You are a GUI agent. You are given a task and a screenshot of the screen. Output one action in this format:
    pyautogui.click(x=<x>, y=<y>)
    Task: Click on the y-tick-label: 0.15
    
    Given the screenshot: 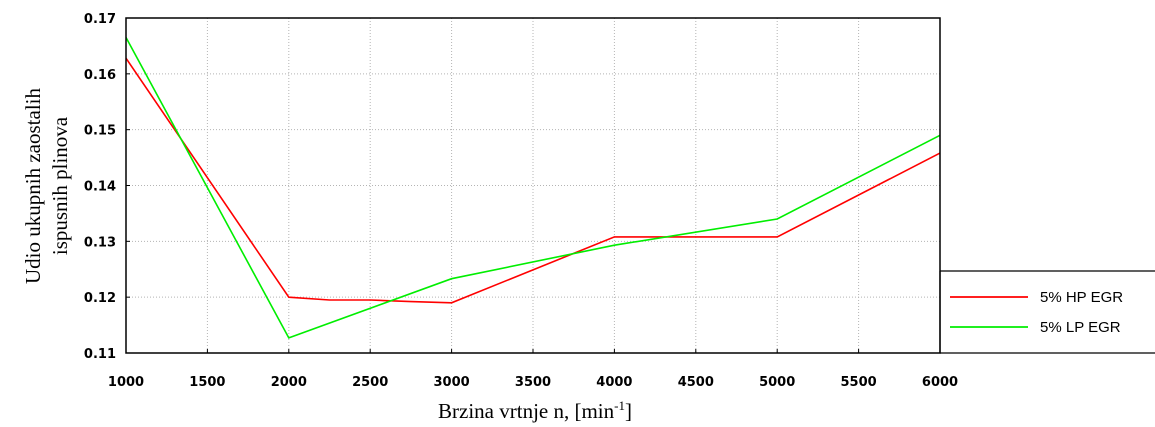 What is the action you would take?
    pyautogui.click(x=100, y=131)
    